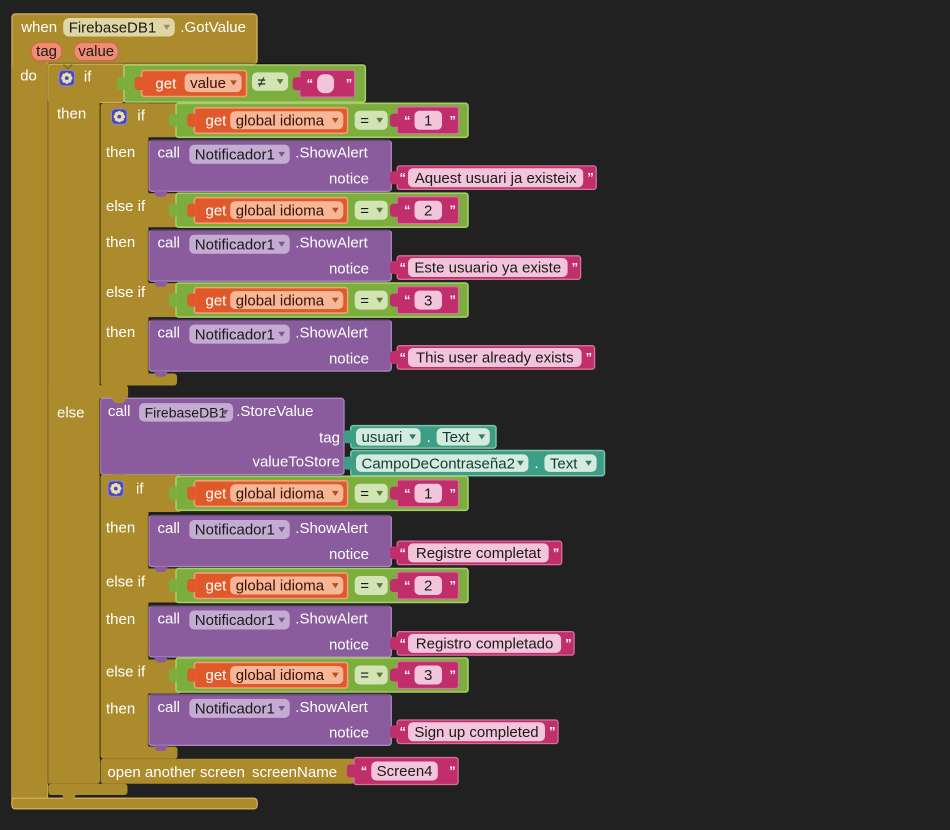 Image resolution: width=950 pixels, height=830 pixels. I want to click on svg-text: Registre completat, so click(479, 553).